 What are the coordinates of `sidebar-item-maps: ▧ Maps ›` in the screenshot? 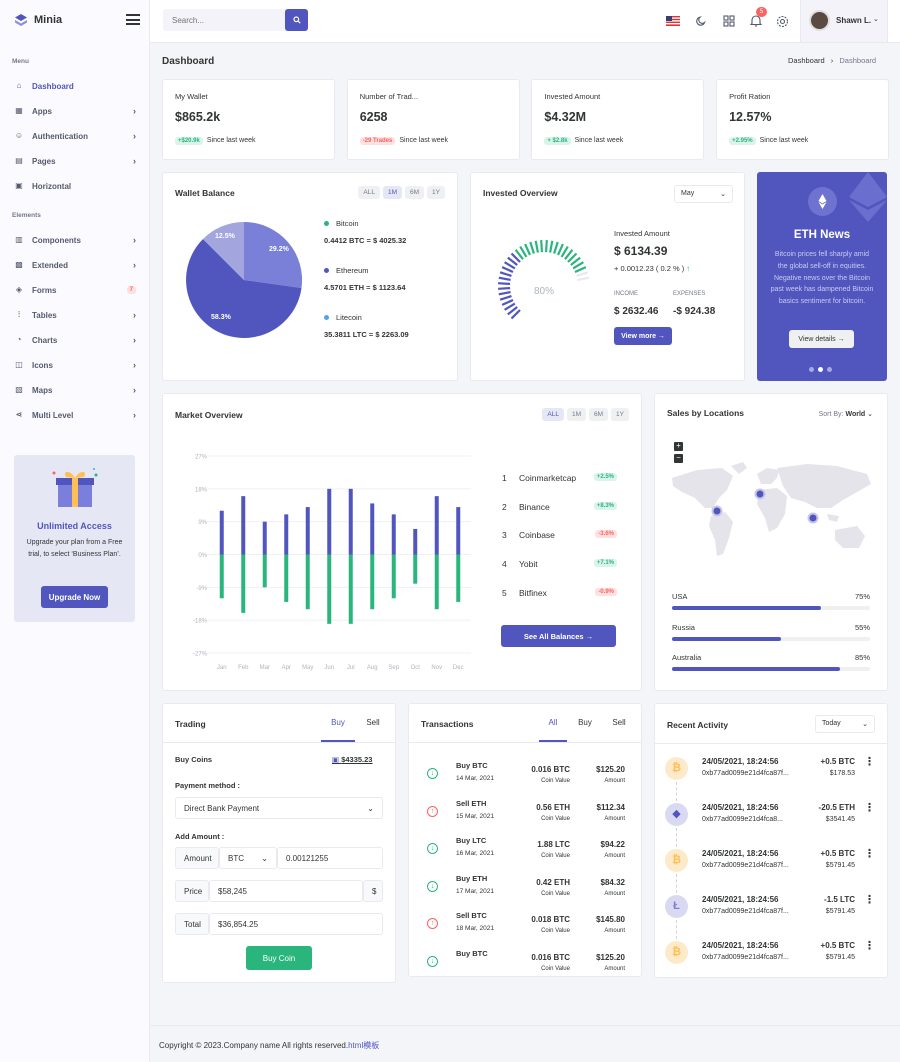 It's located at (75, 390).